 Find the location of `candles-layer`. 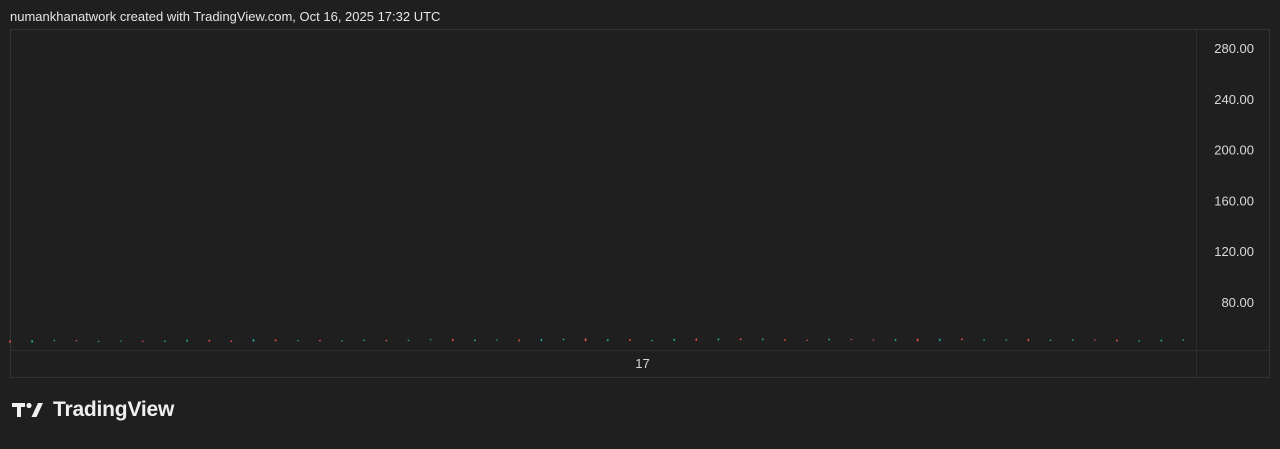

candles-layer is located at coordinates (597, 340).